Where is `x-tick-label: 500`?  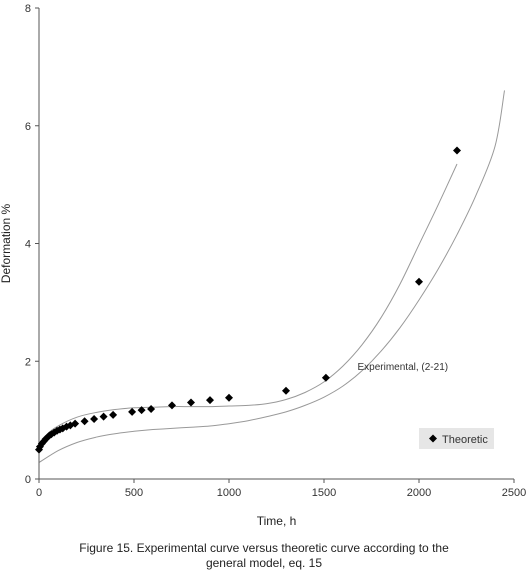
x-tick-label: 500 is located at coordinates (134, 493).